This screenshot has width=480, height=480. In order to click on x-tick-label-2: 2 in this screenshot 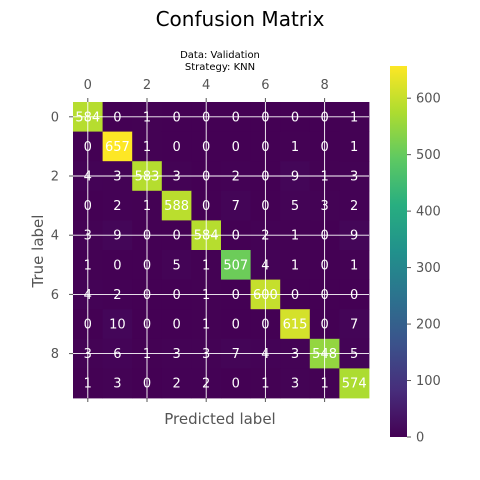, I will do `click(147, 85)`.